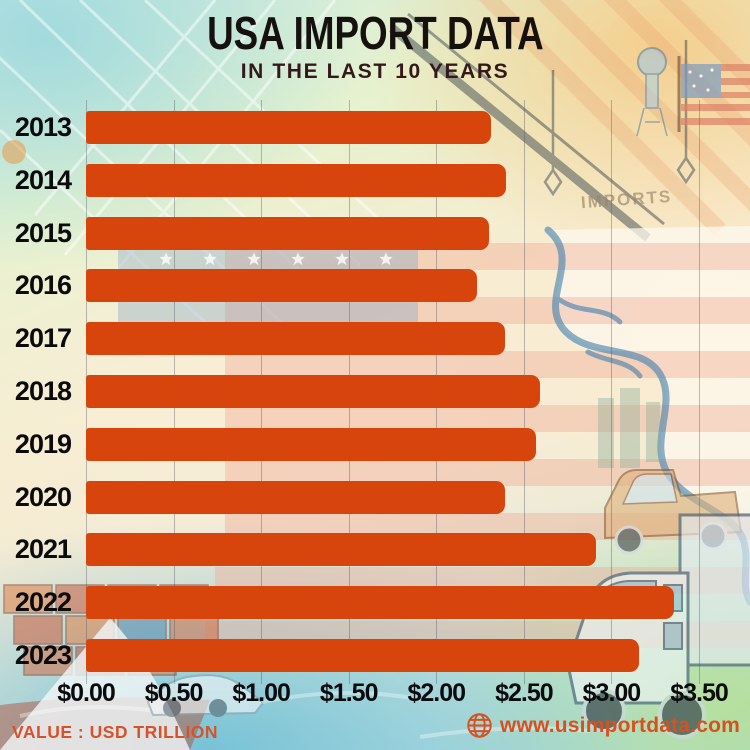  Describe the element at coordinates (174, 693) in the screenshot. I see `x-tick-label: $0.50` at that location.